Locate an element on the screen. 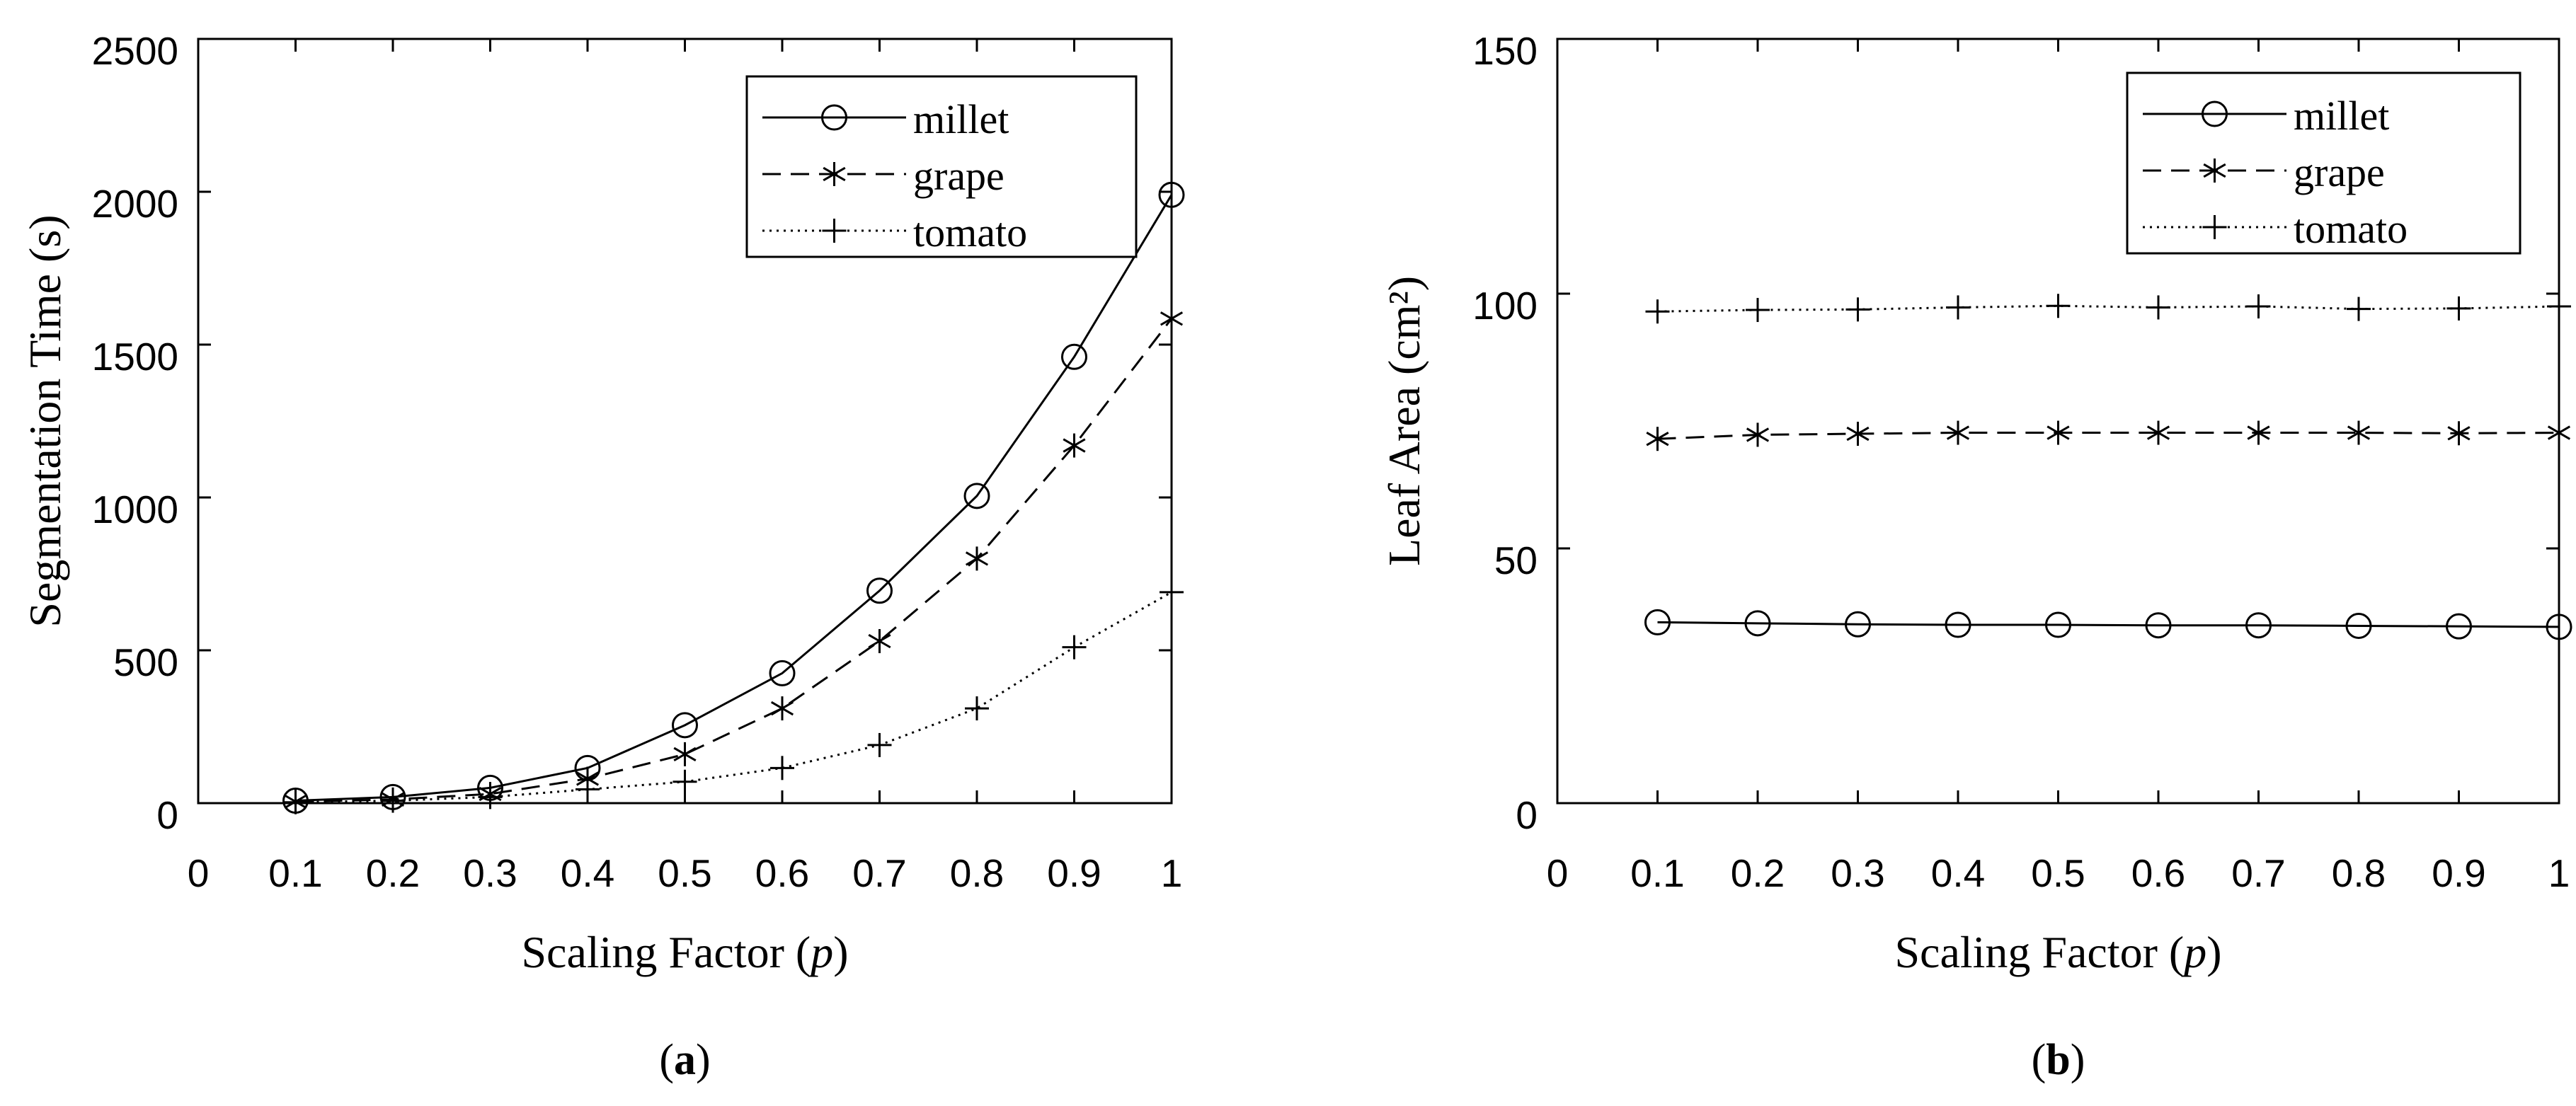 The width and height of the screenshot is (2576, 1106). series-line-millet is located at coordinates (2108, 624).